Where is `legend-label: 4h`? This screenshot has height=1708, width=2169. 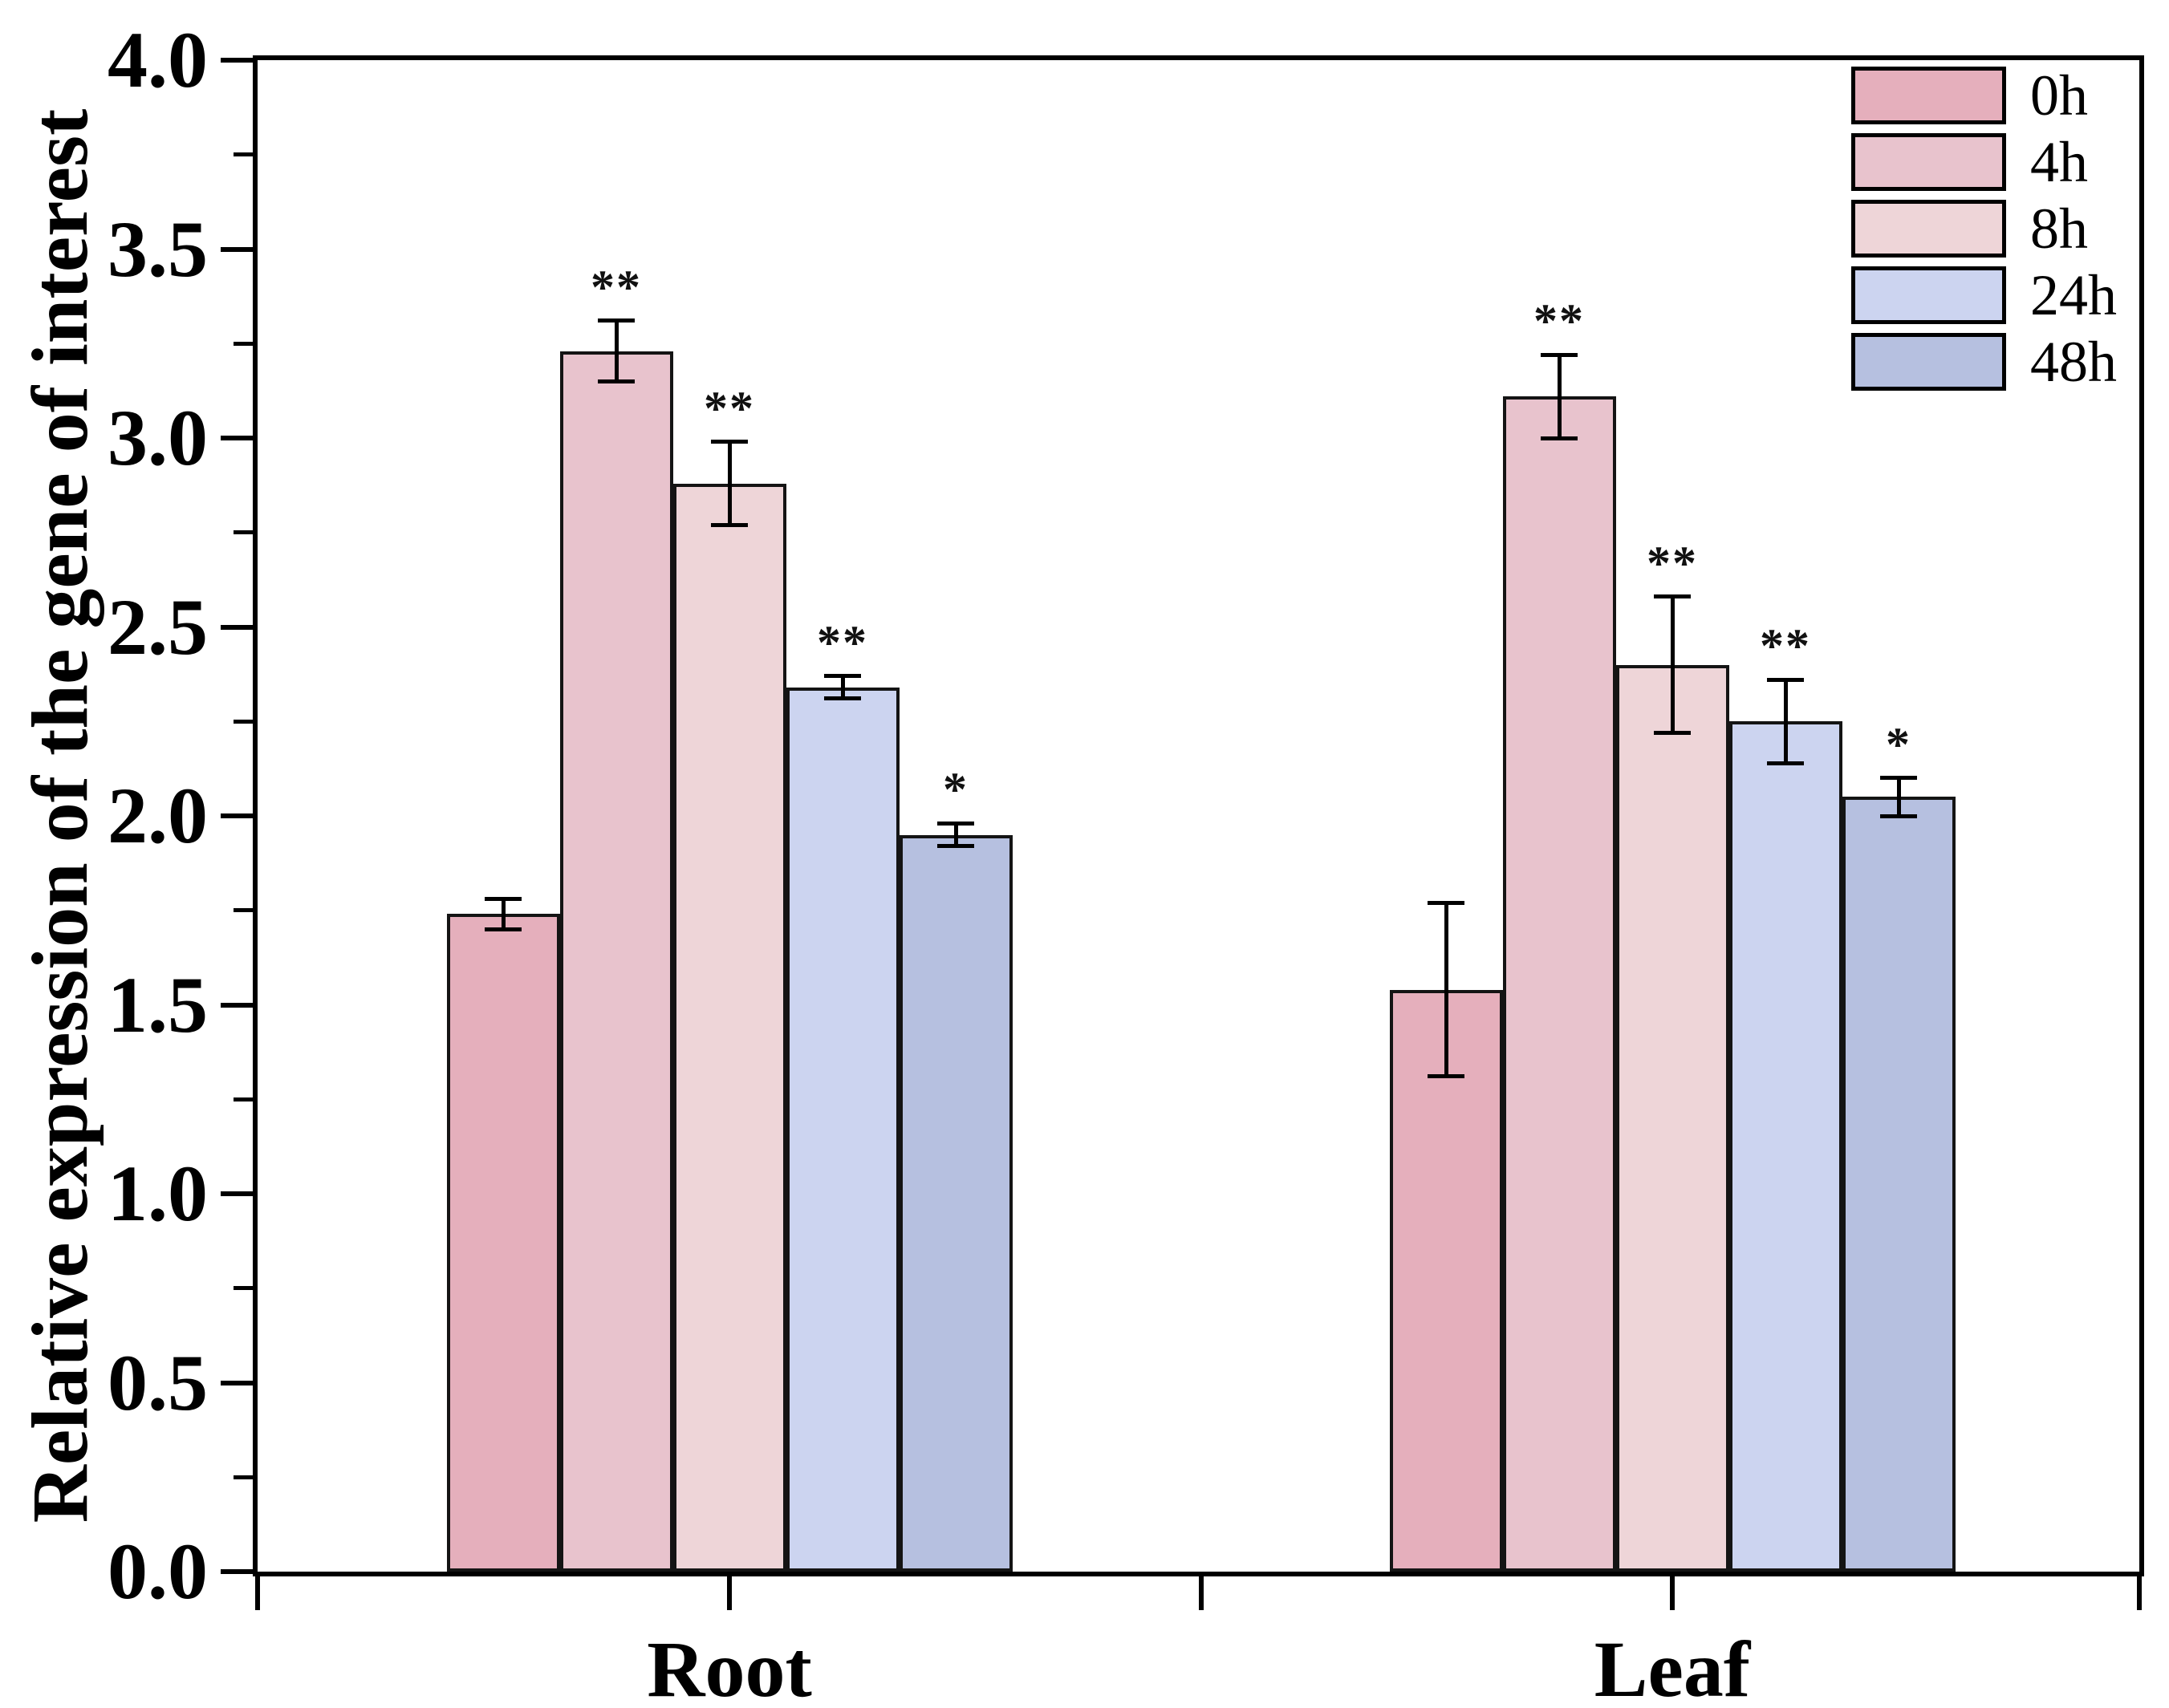 legend-label: 4h is located at coordinates (2059, 162).